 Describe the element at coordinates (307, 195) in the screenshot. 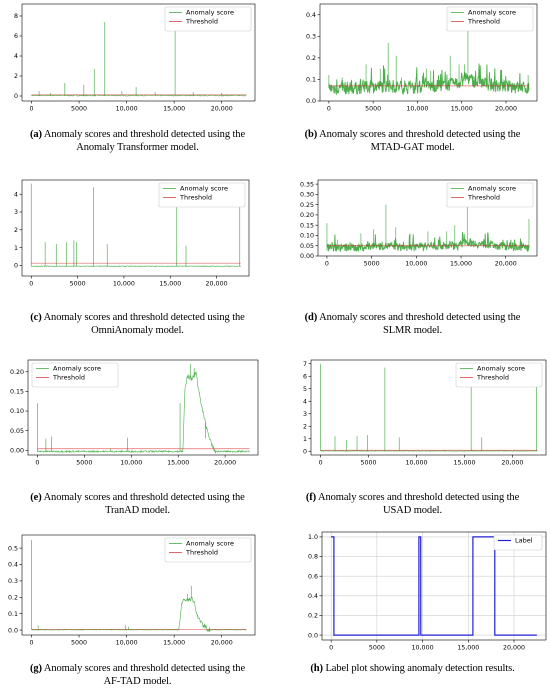

I see `y-tick-label: 0.30` at that location.